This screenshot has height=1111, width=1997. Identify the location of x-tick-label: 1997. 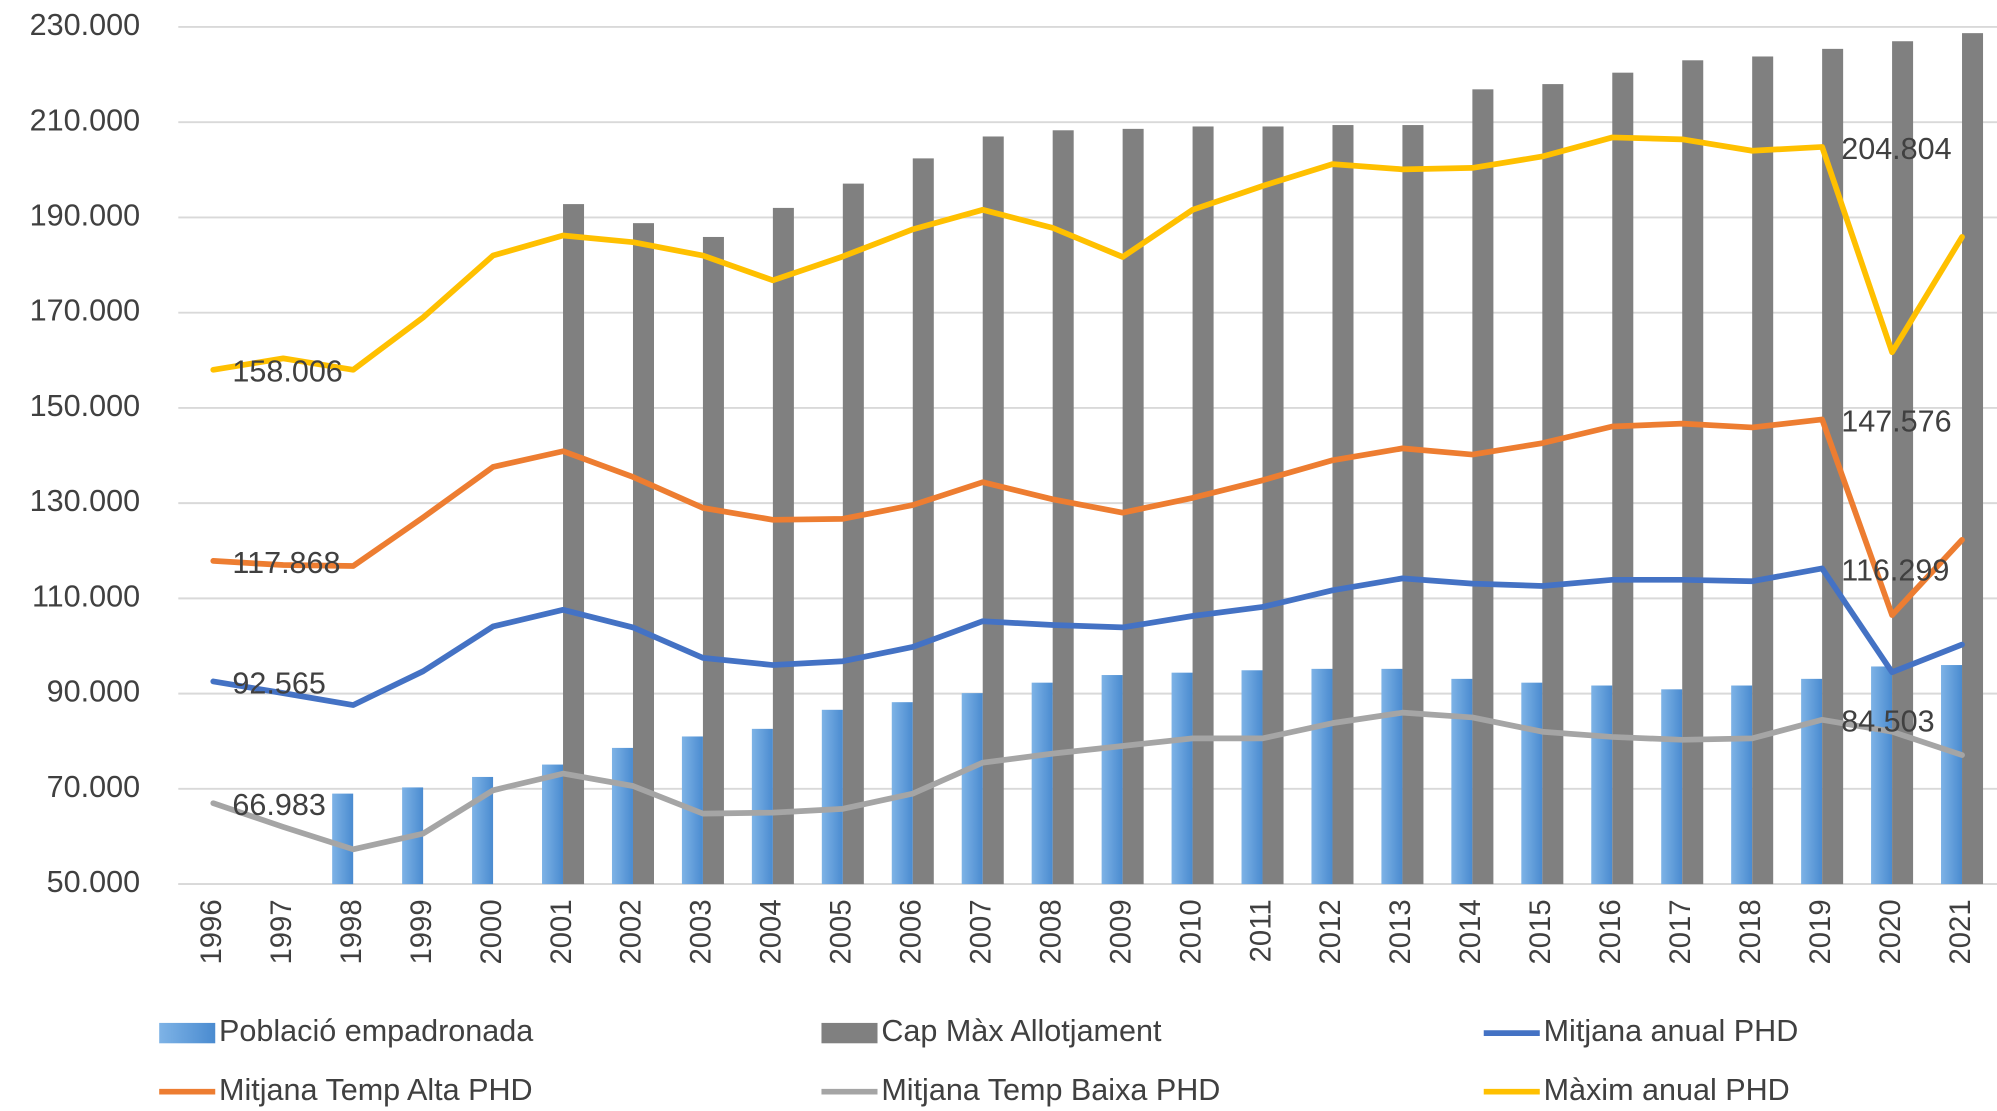
(281, 931).